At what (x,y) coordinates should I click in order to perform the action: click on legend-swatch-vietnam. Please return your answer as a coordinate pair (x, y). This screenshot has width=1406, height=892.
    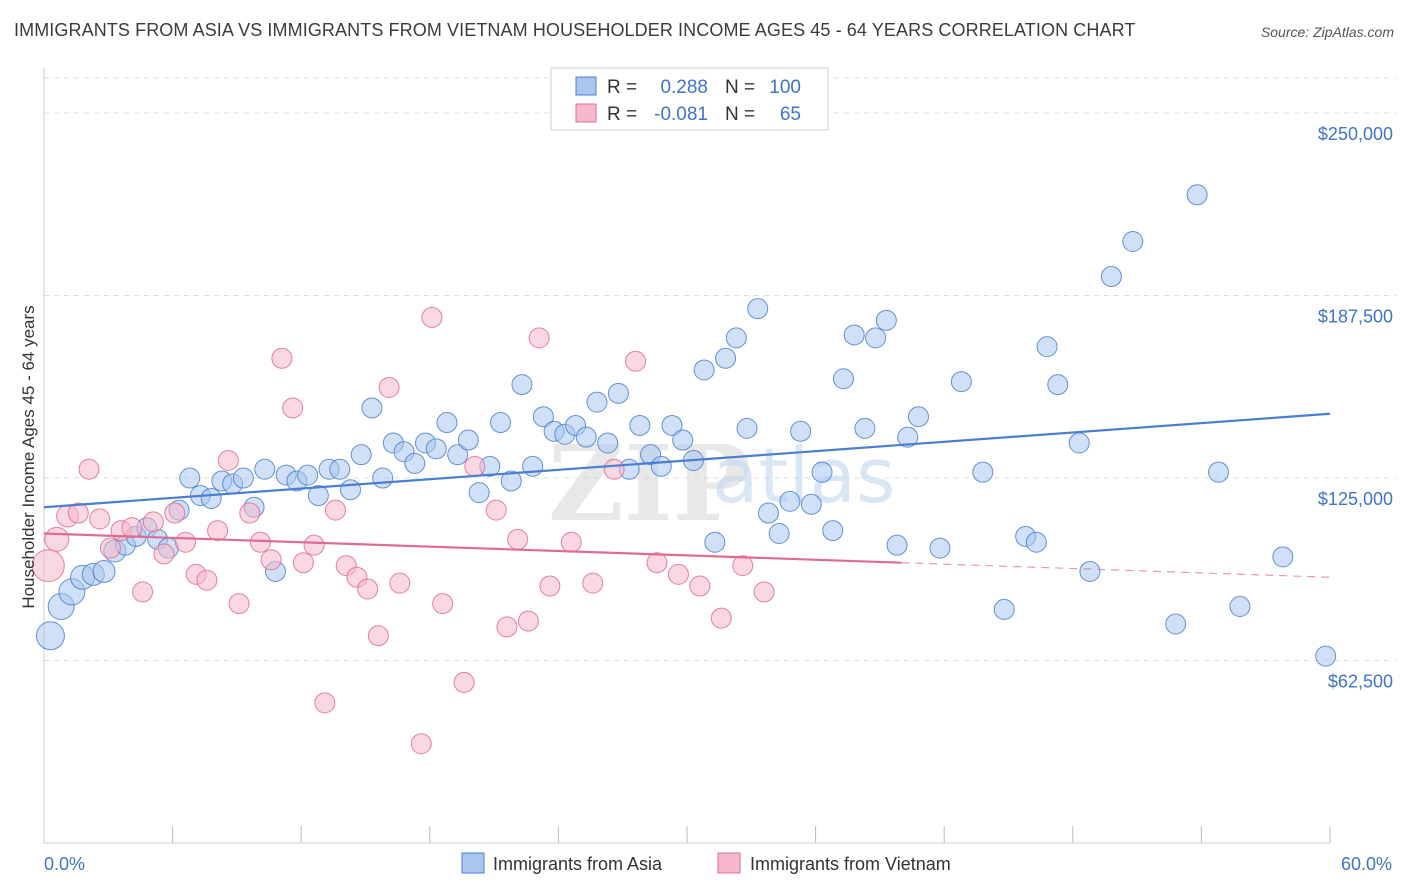
    Looking at the image, I should click on (729, 863).